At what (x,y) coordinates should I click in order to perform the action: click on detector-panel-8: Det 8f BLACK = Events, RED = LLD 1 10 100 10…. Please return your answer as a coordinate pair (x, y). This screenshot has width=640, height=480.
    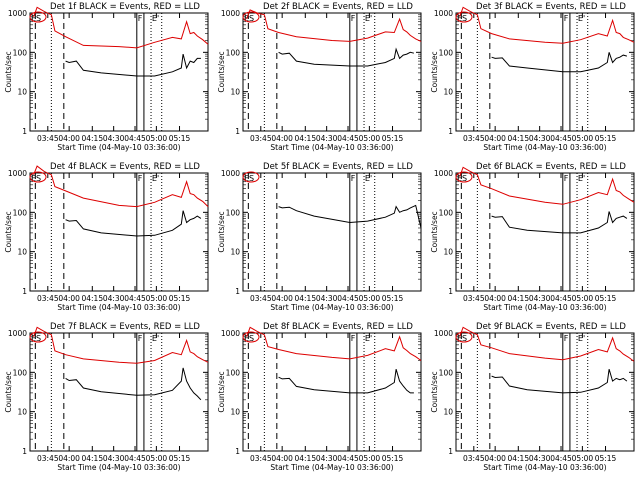
    Looking at the image, I should click on (319, 397).